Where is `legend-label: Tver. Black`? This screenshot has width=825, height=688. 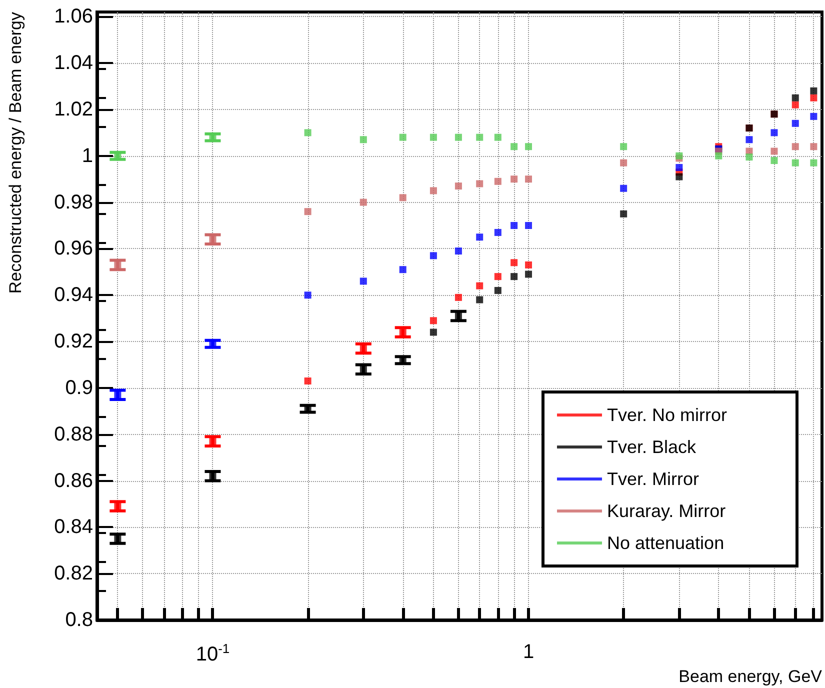 legend-label: Tver. Black is located at coordinates (652, 447).